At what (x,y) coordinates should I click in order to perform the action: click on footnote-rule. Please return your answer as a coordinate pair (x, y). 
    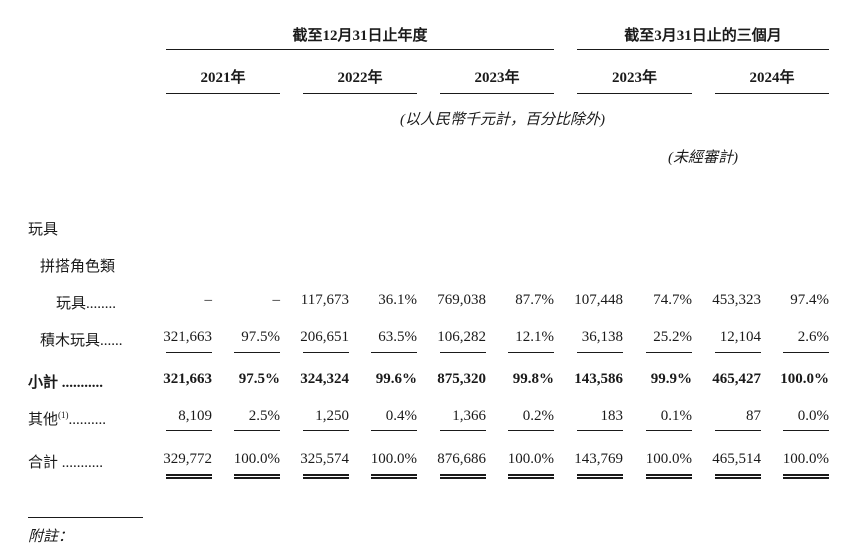
    Looking at the image, I should click on (85, 517).